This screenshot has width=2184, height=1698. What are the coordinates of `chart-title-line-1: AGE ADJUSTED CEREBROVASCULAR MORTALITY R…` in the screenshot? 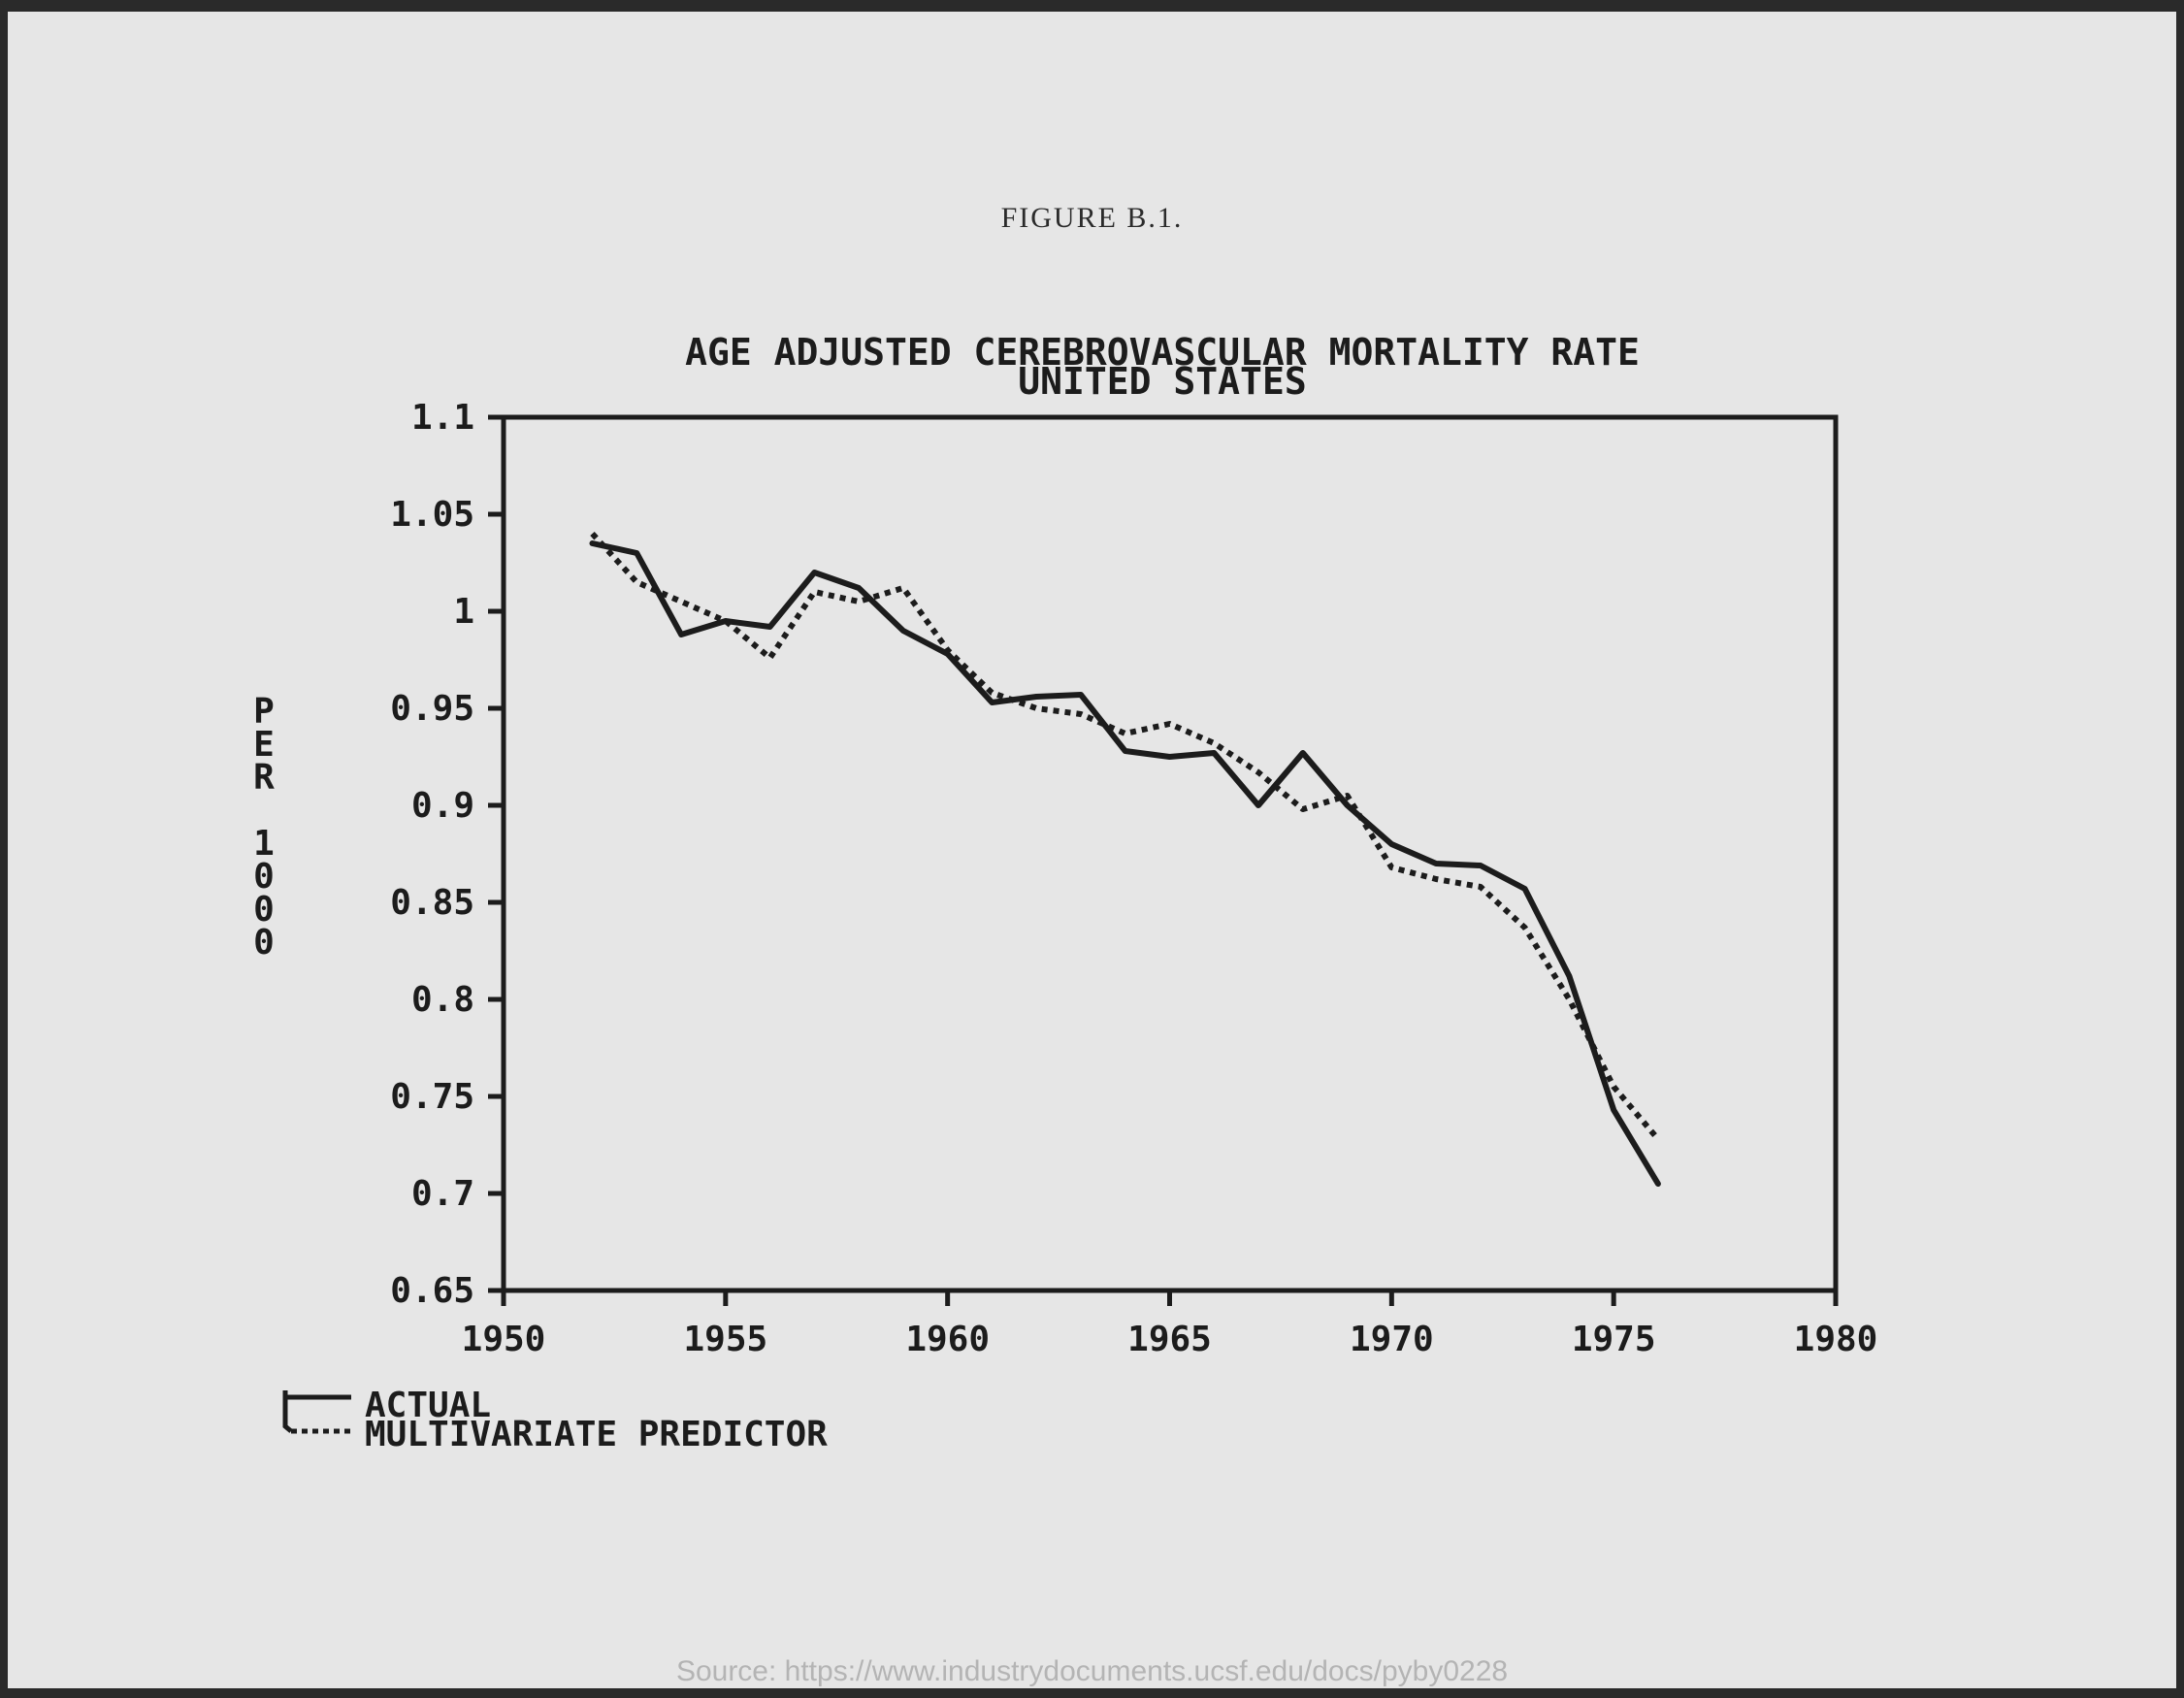 It's located at (1162, 352).